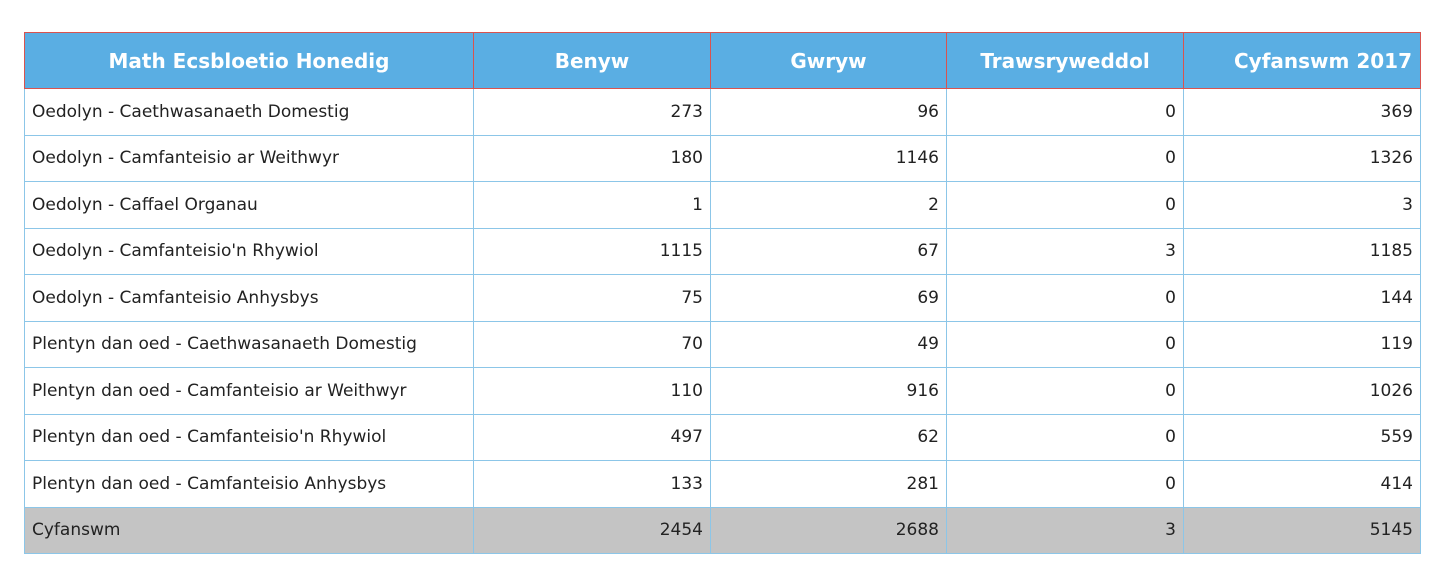 This screenshot has height=582, width=1446. I want to click on total-row: Cyfanswm 2454 2688 3 5145, so click(722, 530).